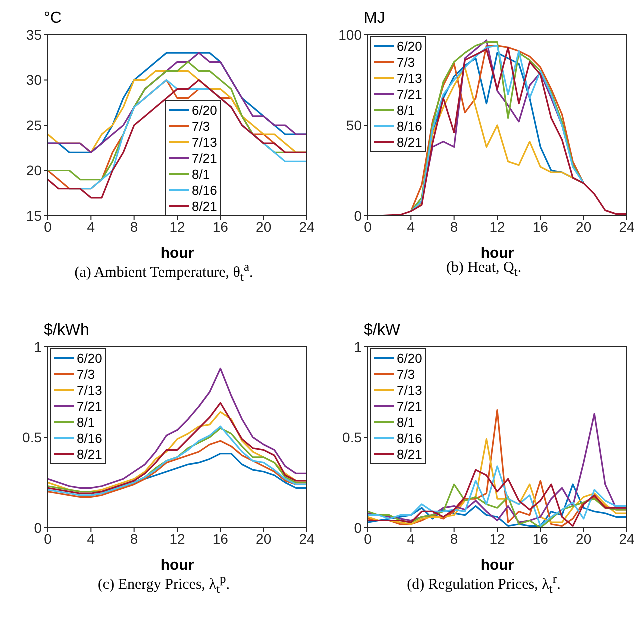 This screenshot has height=641, width=641. I want to click on y-tick-label: 25, so click(34, 125).